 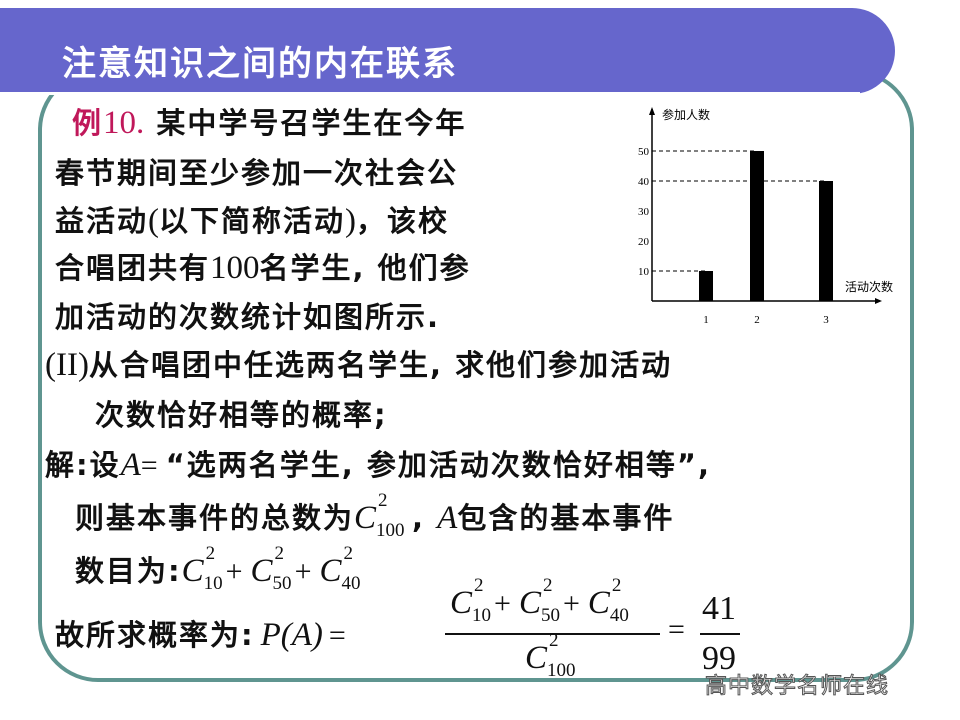 What do you see at coordinates (644, 152) in the screenshot?
I see `y-tick-label: 50` at bounding box center [644, 152].